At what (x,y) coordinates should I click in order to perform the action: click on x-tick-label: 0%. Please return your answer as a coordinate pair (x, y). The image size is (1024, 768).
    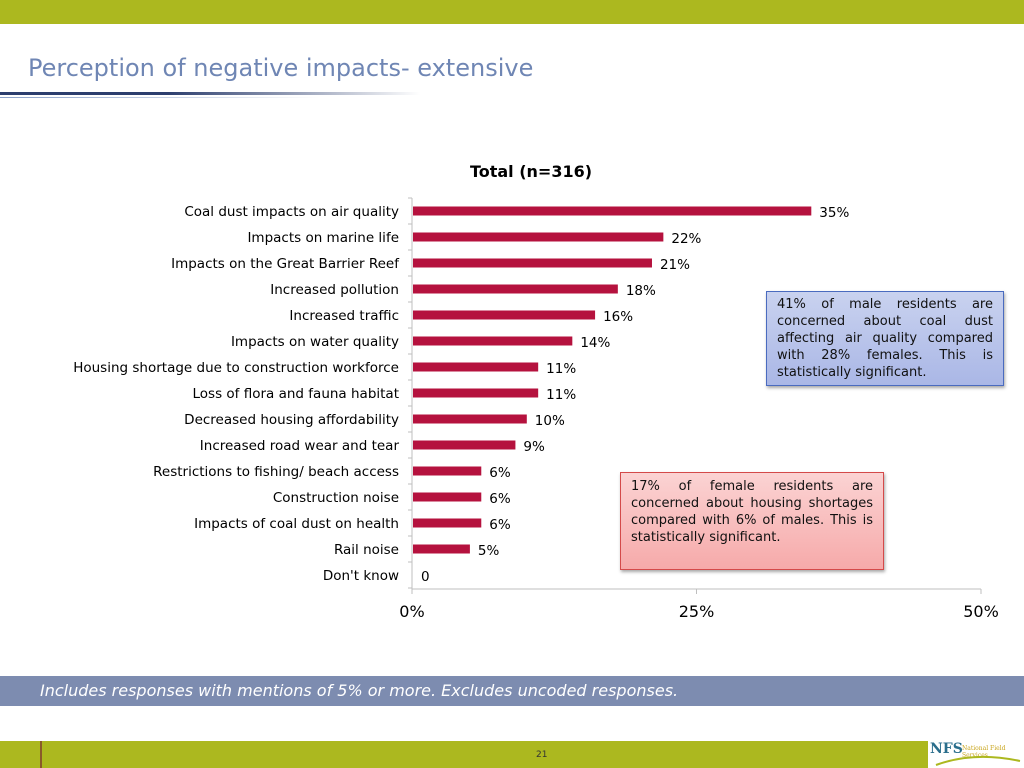
    Looking at the image, I should click on (411, 611).